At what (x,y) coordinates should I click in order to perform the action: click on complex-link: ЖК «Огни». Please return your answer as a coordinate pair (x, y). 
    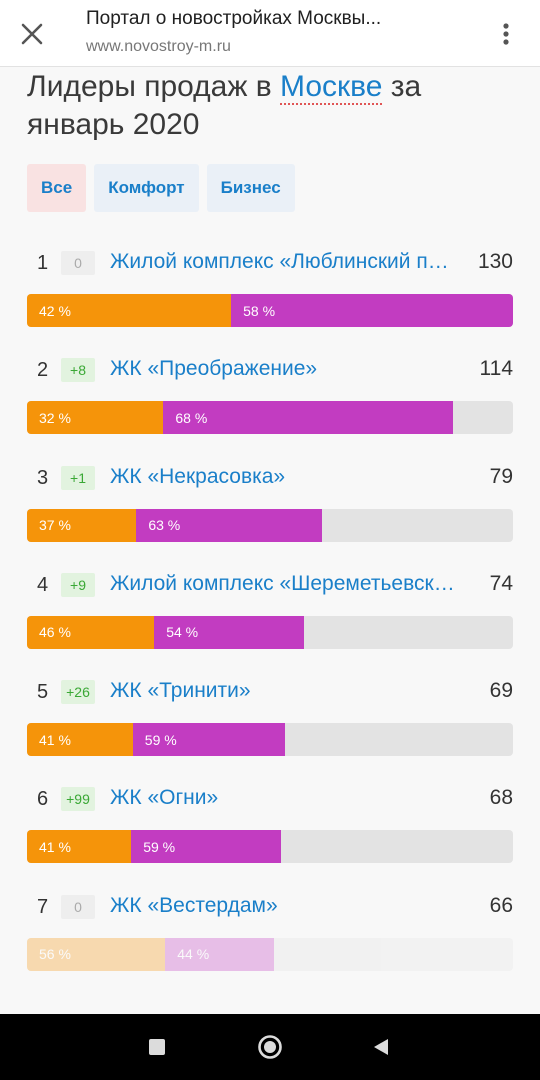
    Looking at the image, I should click on (164, 798).